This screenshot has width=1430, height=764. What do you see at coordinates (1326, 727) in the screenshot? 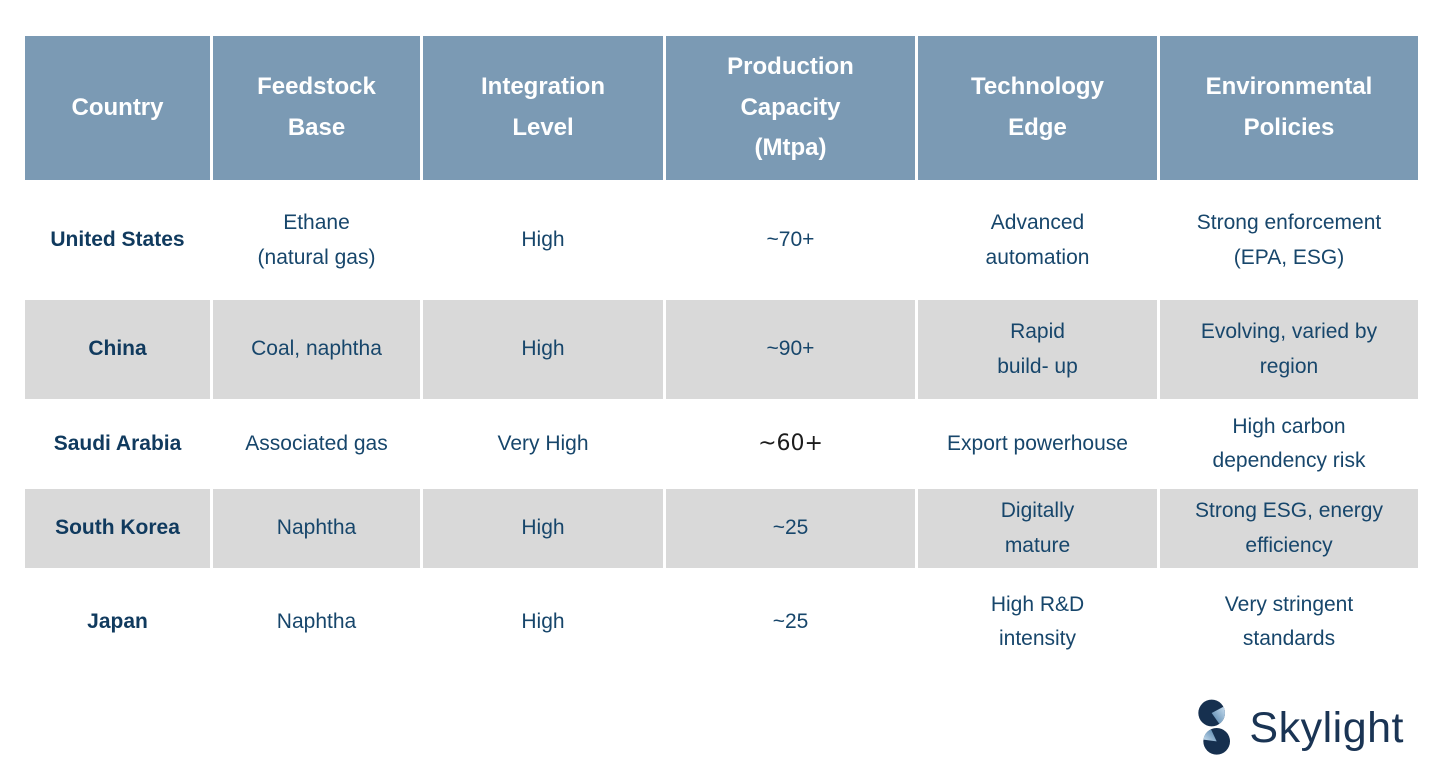
I see `skylight-logo-text: Skylight` at bounding box center [1326, 727].